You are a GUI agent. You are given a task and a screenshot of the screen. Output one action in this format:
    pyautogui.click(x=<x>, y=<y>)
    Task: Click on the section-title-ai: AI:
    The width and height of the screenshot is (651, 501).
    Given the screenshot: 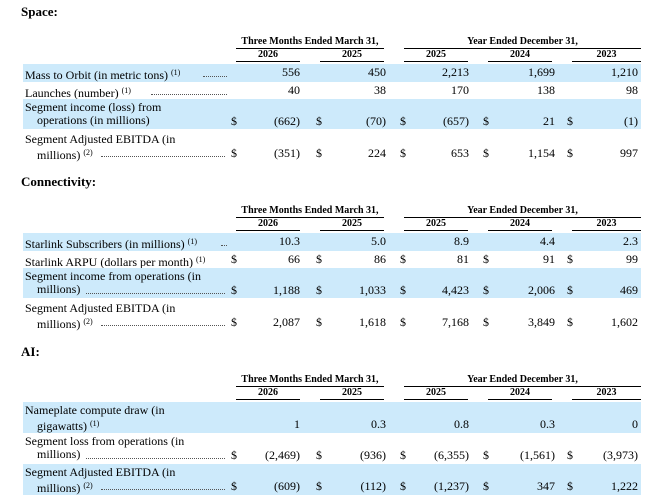 What is the action you would take?
    pyautogui.click(x=30, y=351)
    